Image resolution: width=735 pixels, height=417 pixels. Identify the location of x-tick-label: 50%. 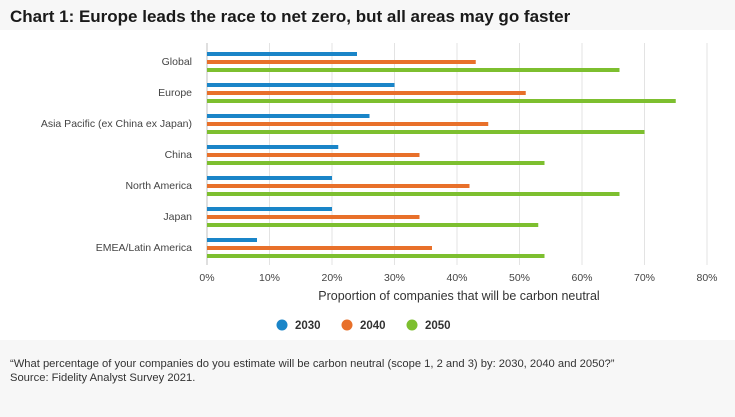
(519, 278).